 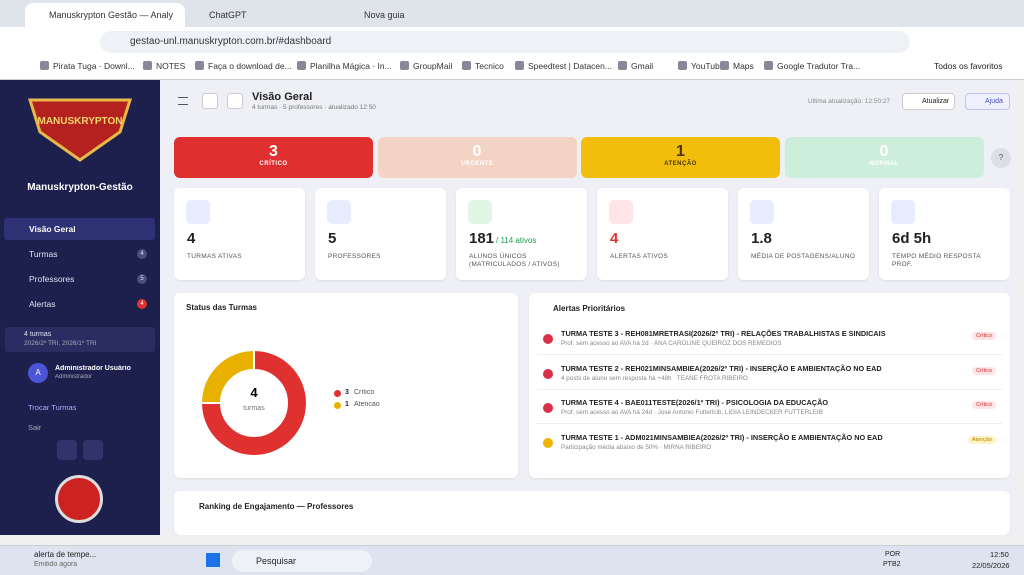 What do you see at coordinates (483, 66) in the screenshot?
I see `bookmark: Tecnico` at bounding box center [483, 66].